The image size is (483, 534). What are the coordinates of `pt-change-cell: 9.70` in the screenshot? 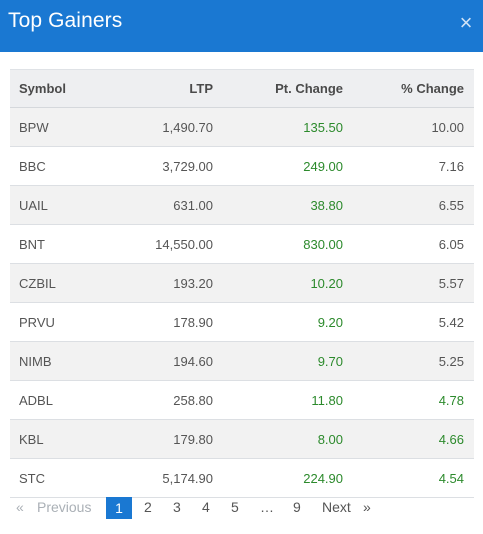 It's located at (330, 361).